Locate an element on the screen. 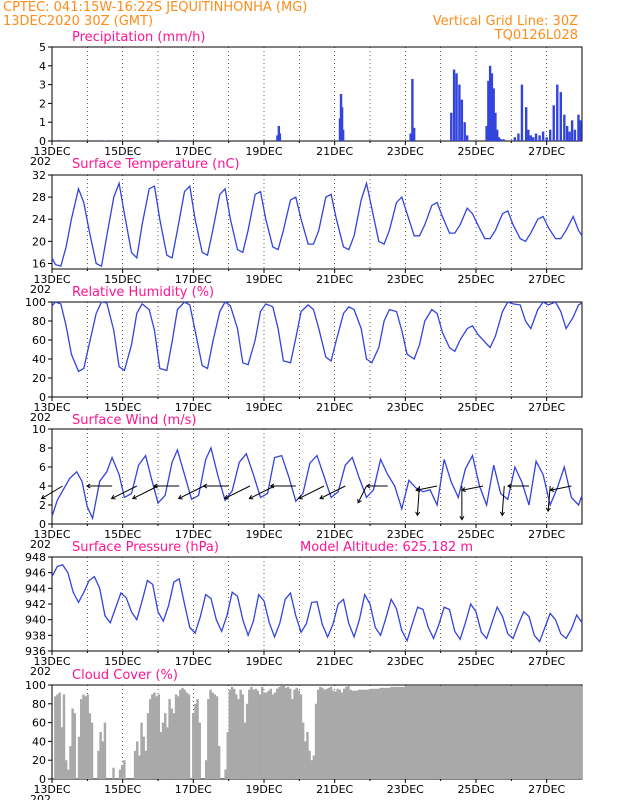  humidity-xtick-label: 27DEC is located at coordinates (546, 407).